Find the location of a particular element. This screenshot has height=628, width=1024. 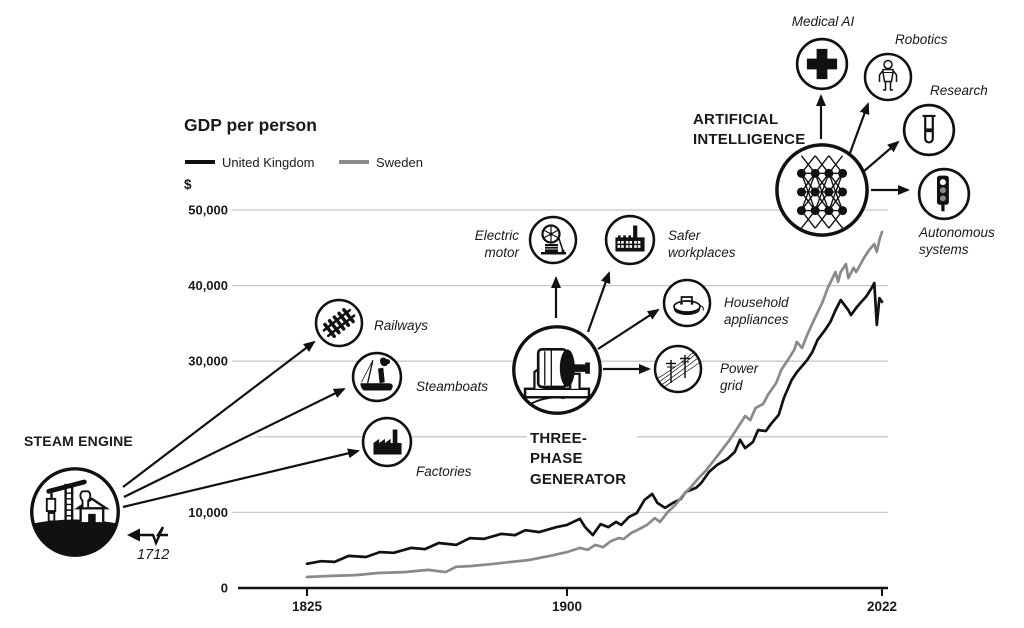

ai-label: ARTIFICIAL INTELLIGENCE is located at coordinates (749, 130).